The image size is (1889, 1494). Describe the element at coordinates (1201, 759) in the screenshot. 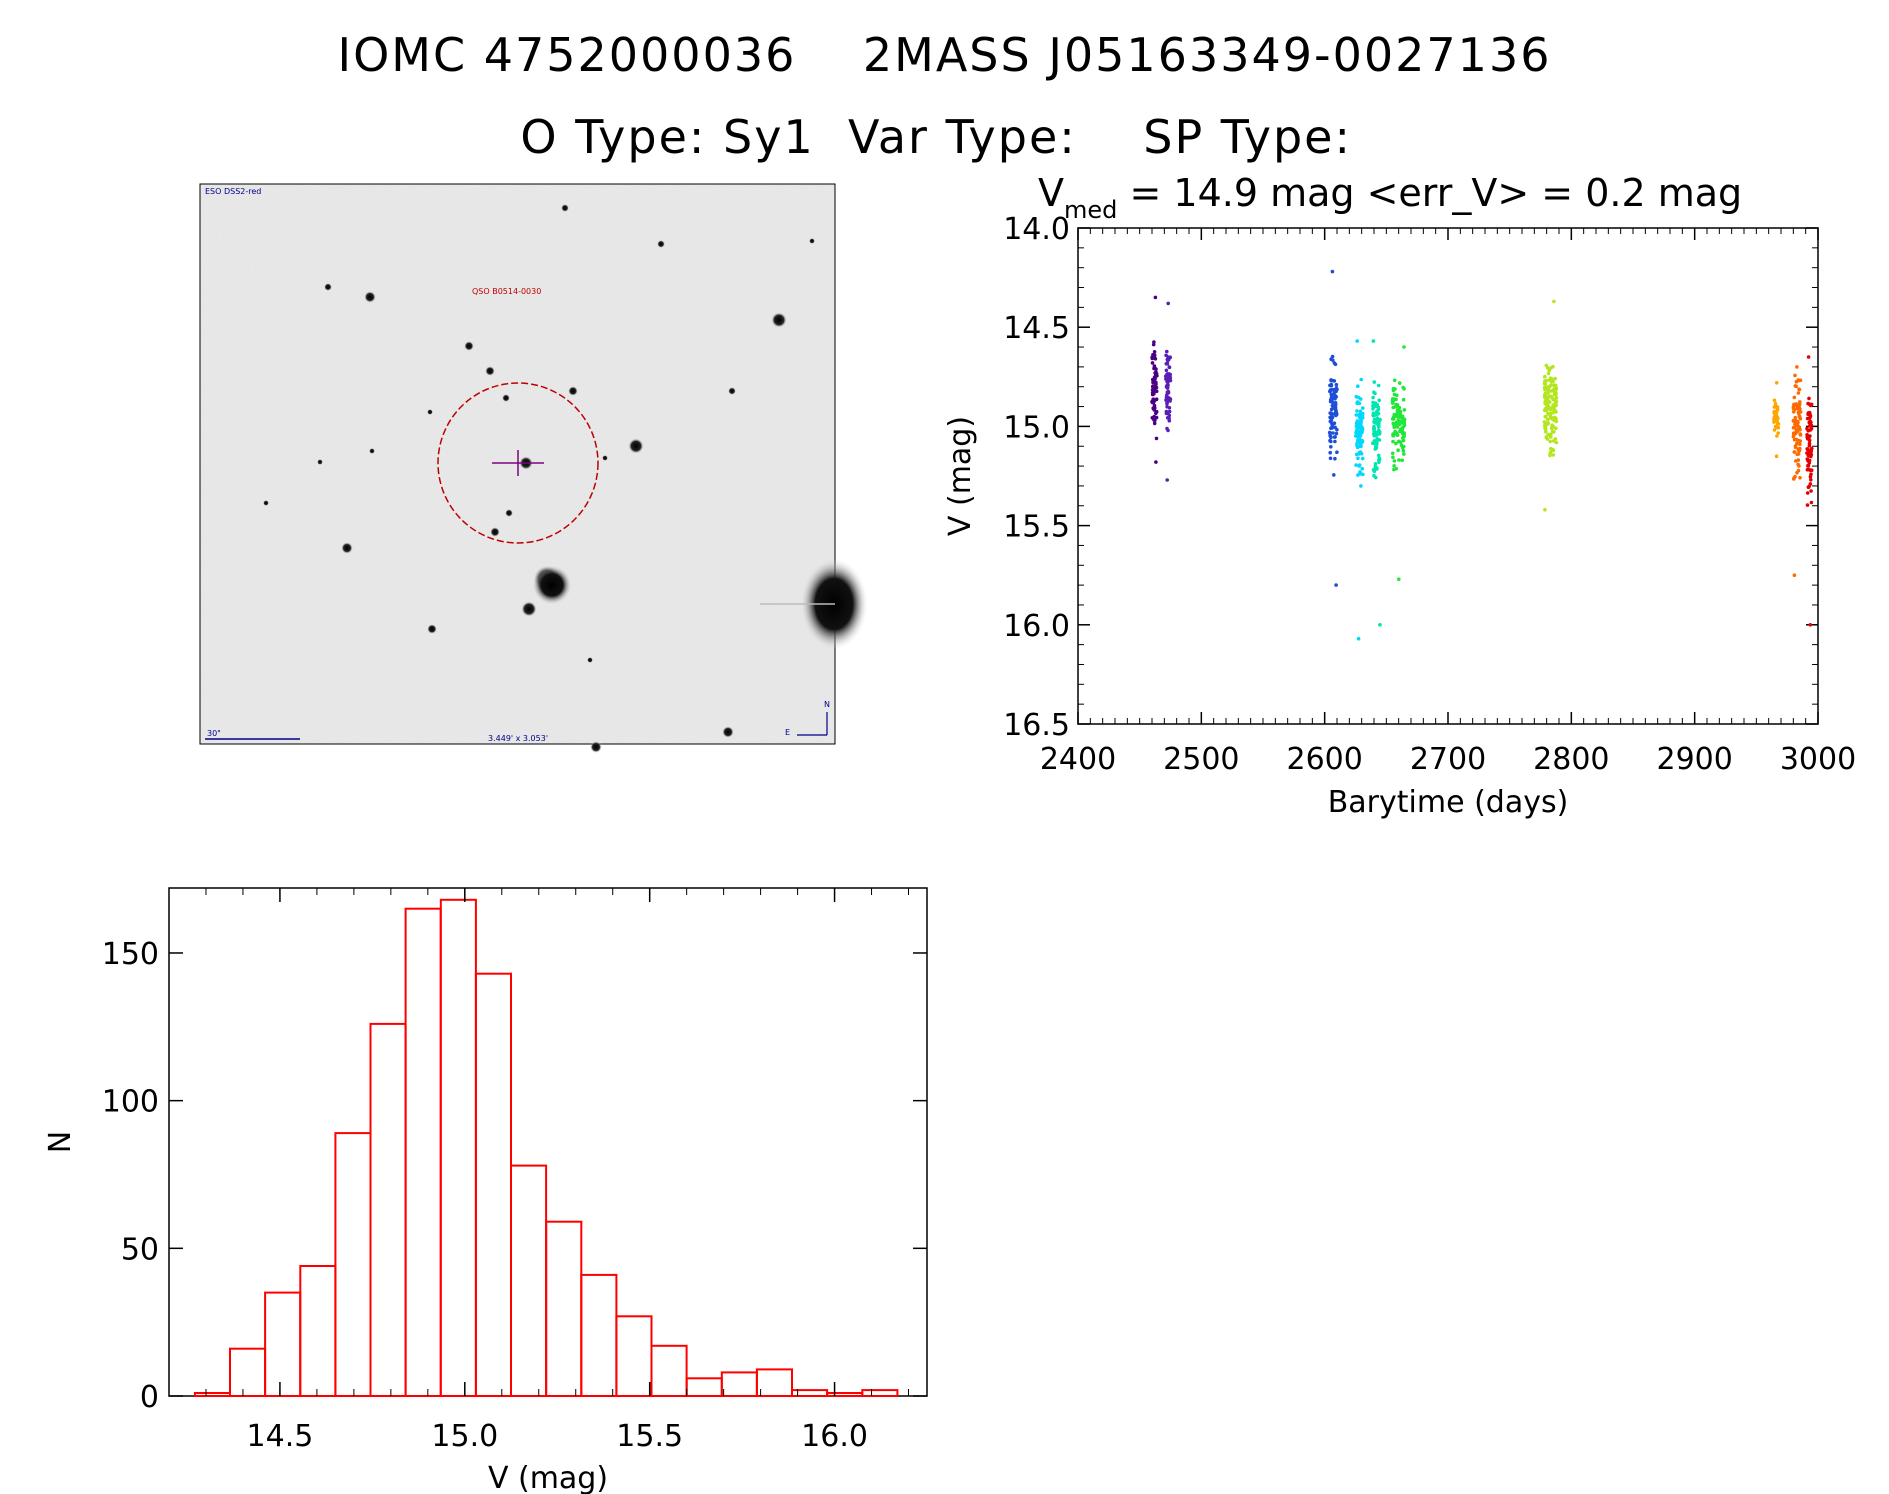

I see `lc-xtick-label: 2500` at that location.